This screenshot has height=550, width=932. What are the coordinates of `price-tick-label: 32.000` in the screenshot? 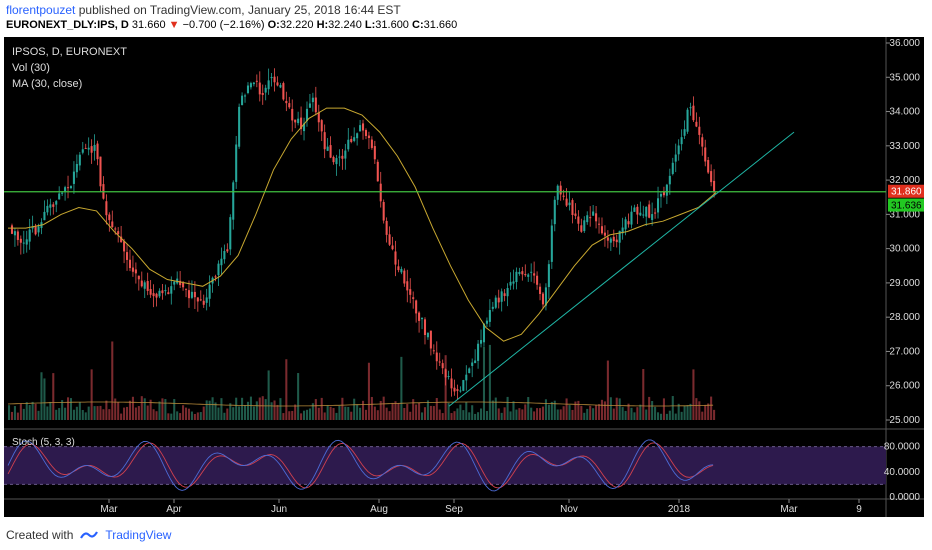 It's located at (904, 180).